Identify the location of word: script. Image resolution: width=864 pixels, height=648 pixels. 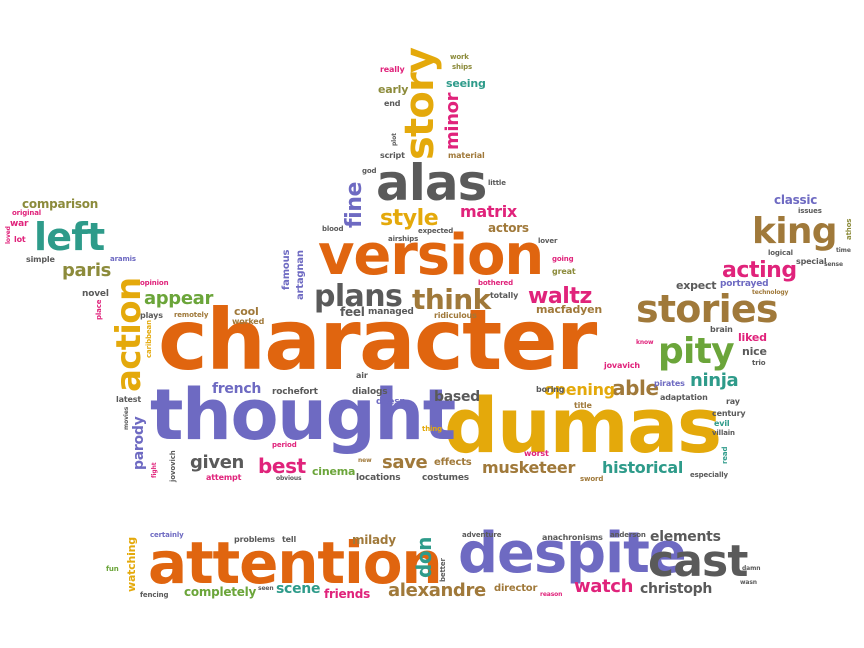
(392, 155).